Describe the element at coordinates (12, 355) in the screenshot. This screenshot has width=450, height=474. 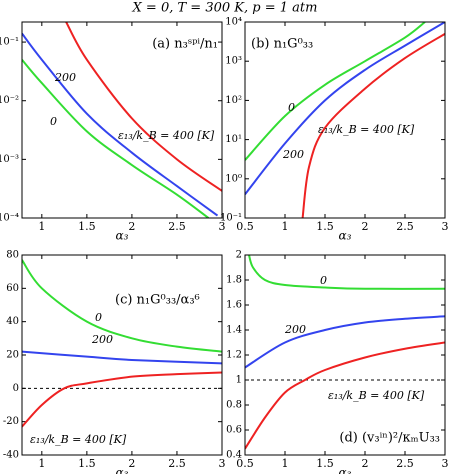
I see `y-tick-label: 20` at that location.